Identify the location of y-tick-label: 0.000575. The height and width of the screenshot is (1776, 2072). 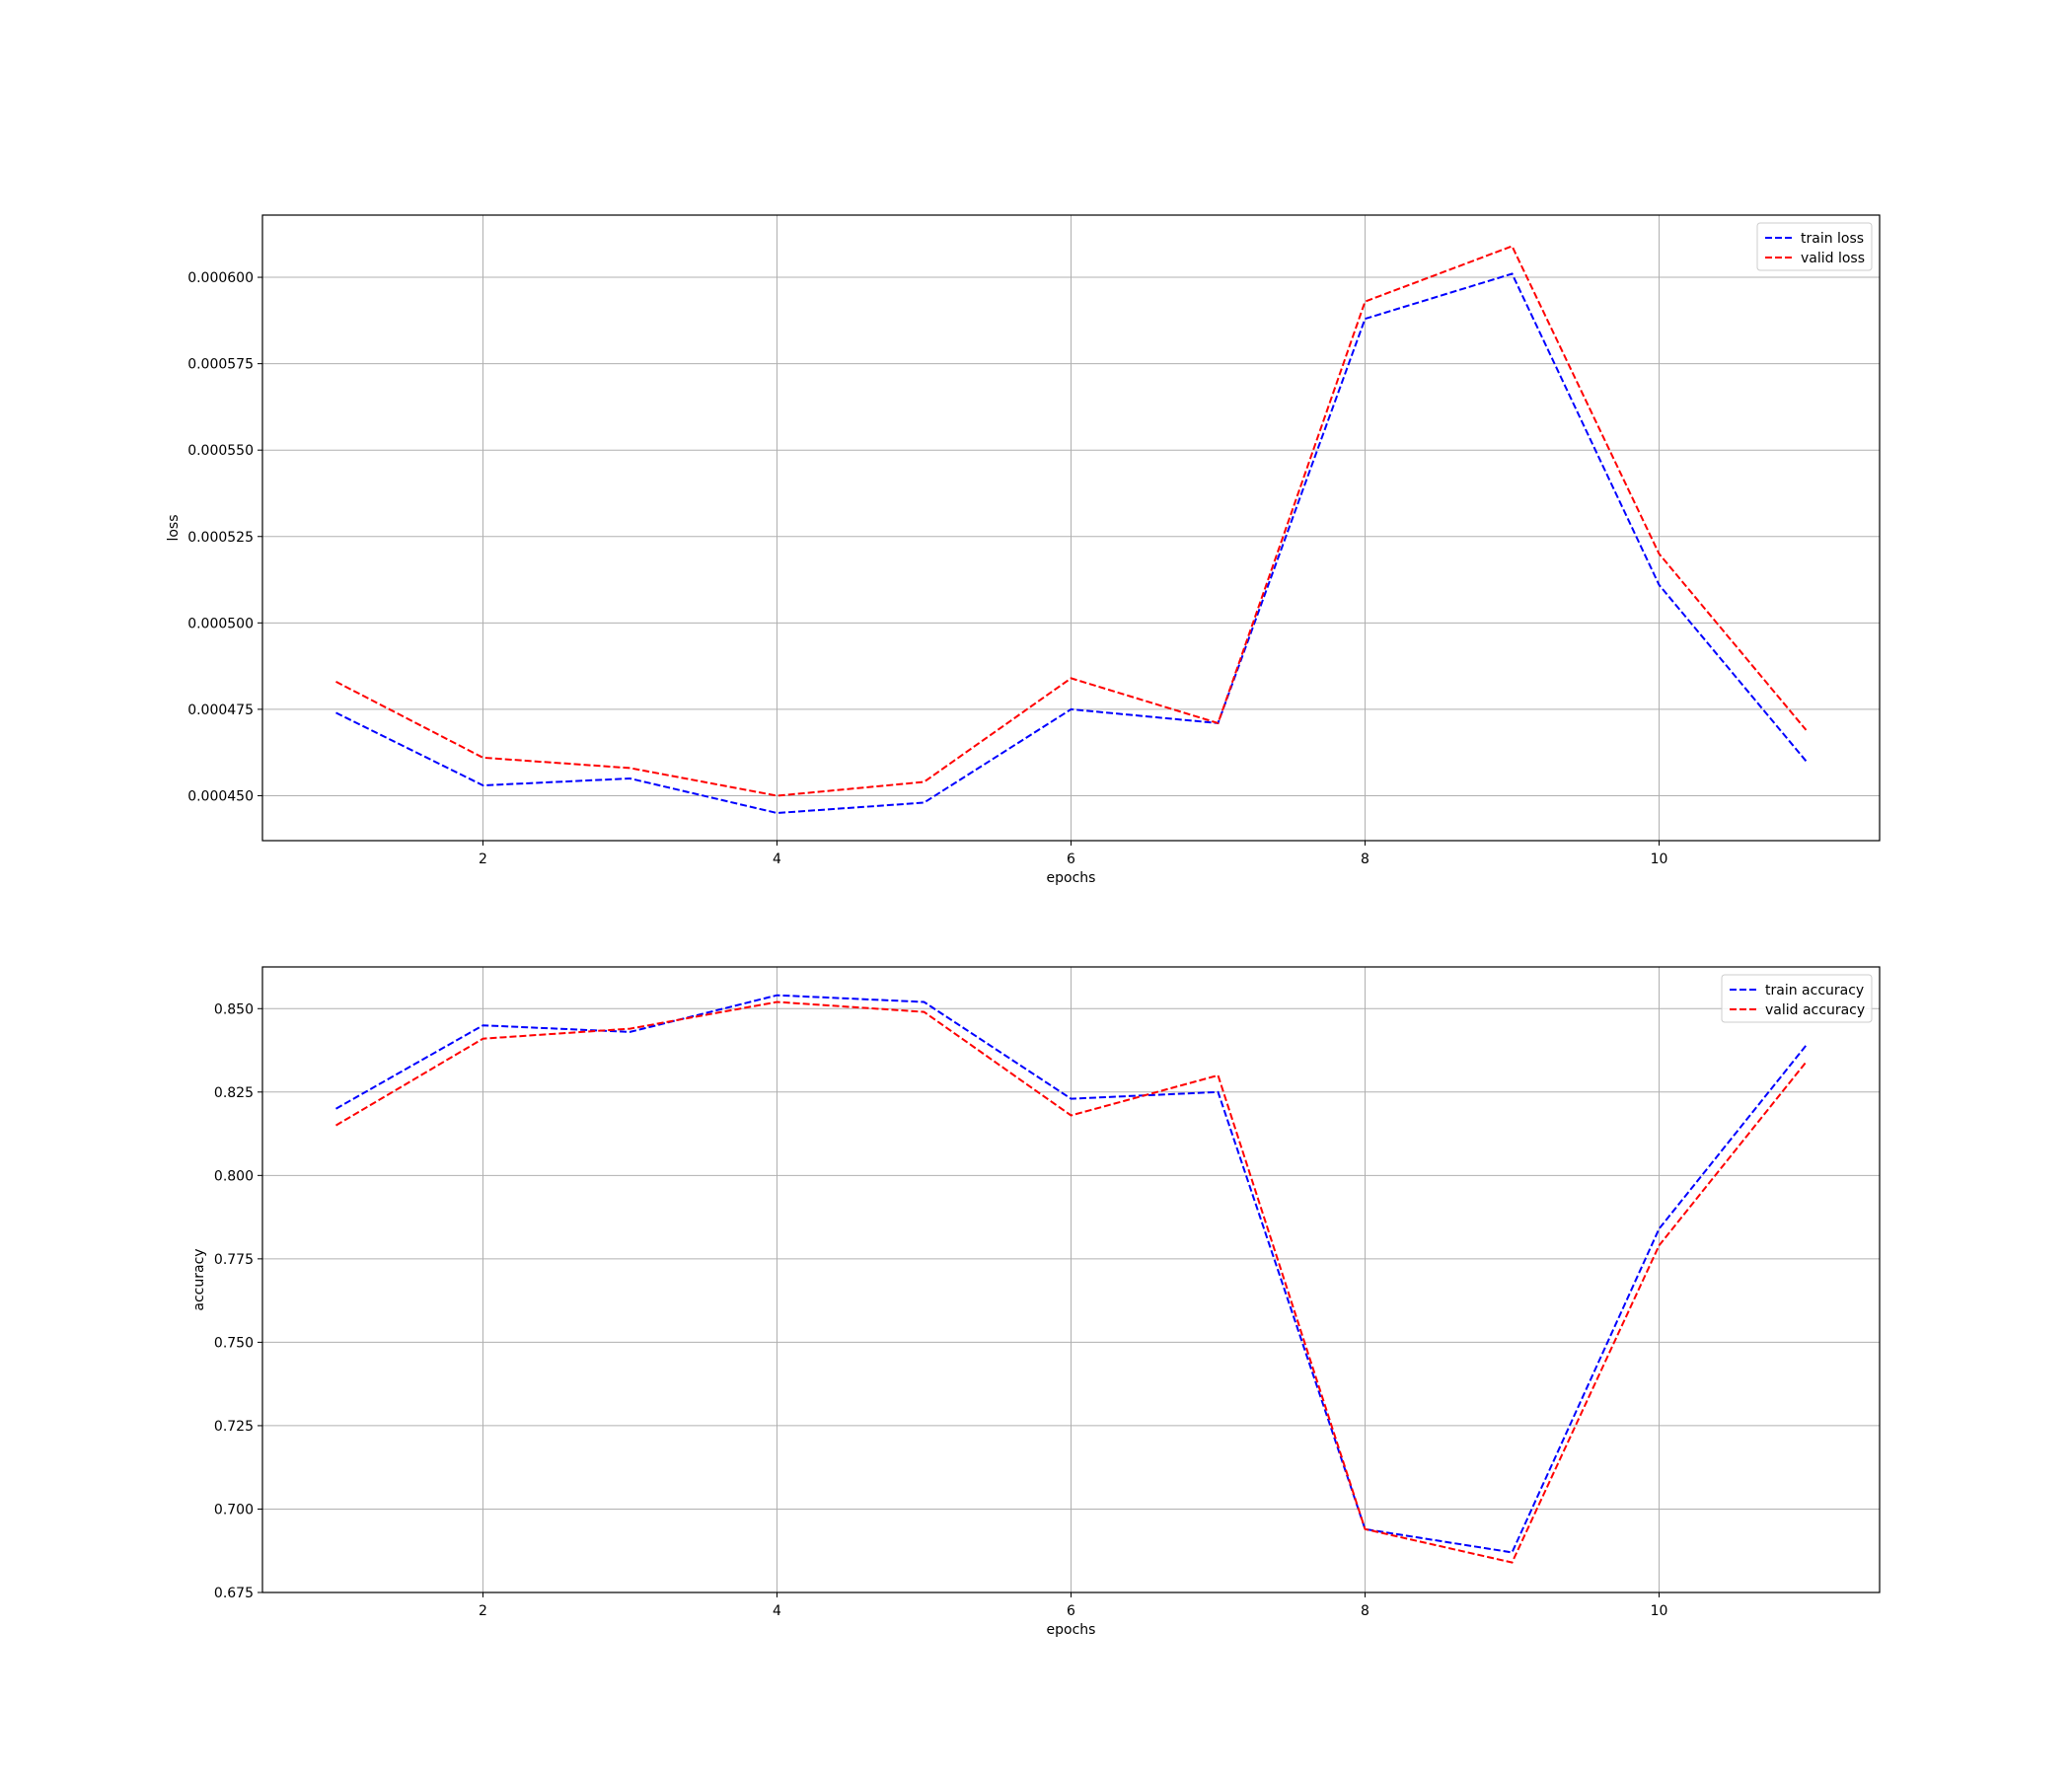
(221, 365).